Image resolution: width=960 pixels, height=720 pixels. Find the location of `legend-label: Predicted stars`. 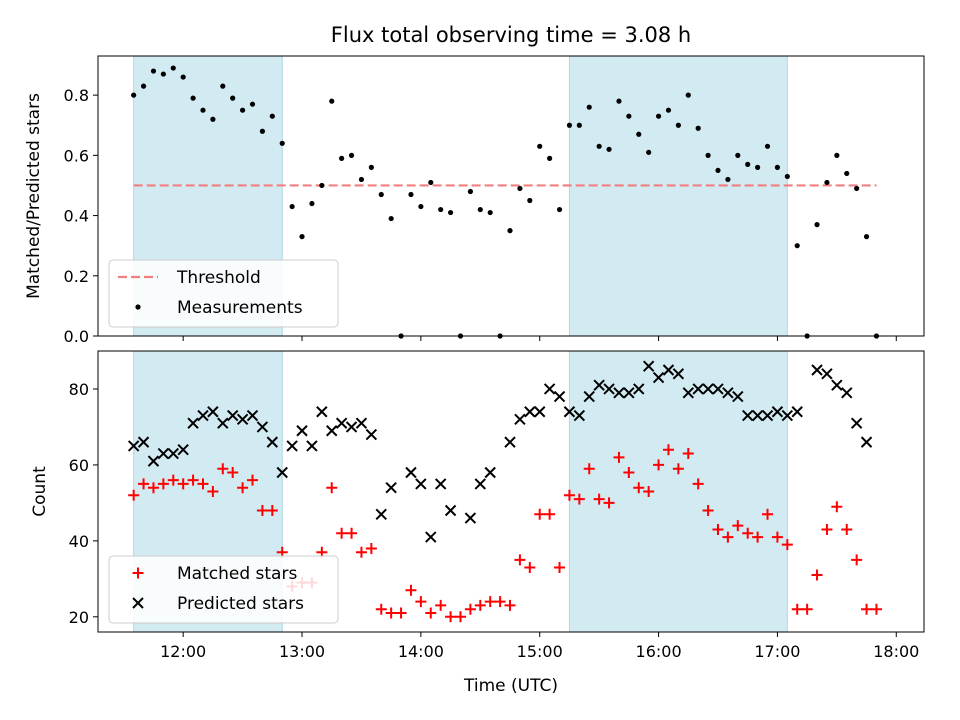

legend-label: Predicted stars is located at coordinates (240, 604).